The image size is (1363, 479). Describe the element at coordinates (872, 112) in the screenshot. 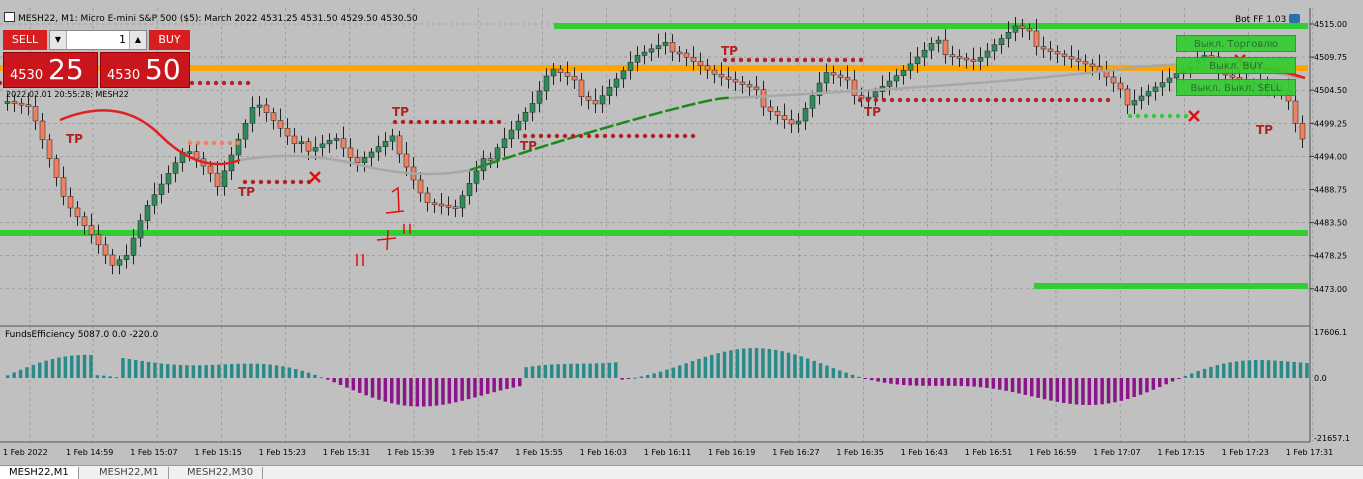

I see `tp-label: TP` at that location.